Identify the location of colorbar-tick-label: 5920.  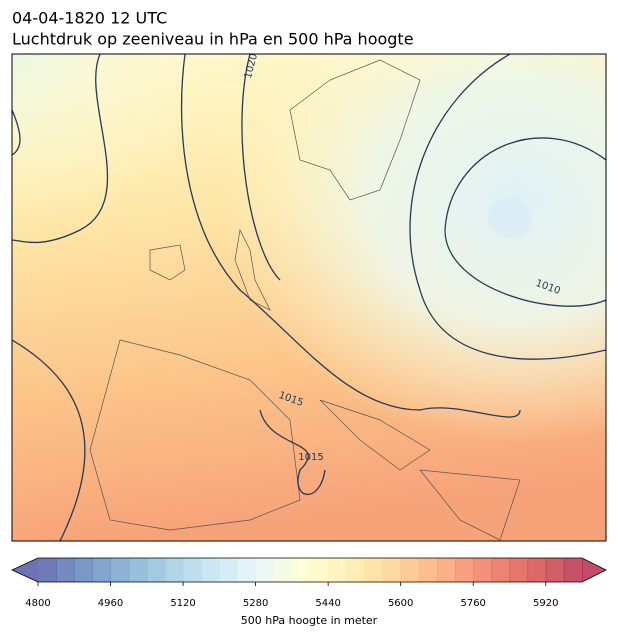
(545, 603).